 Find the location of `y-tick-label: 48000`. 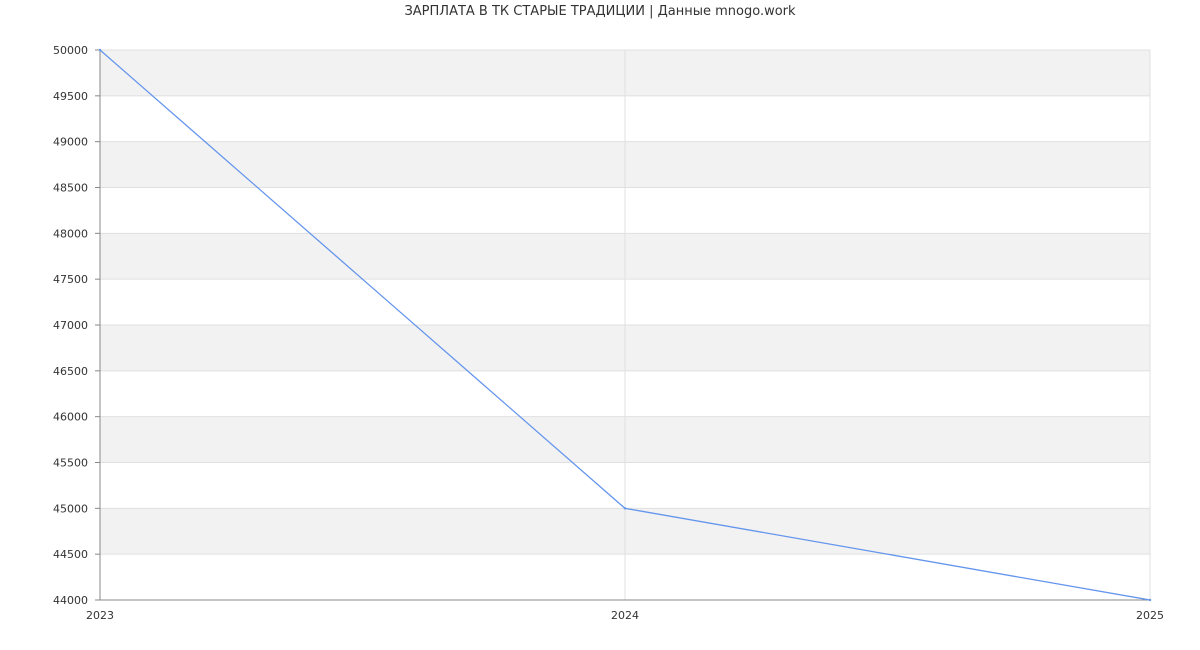

y-tick-label: 48000 is located at coordinates (70, 233).